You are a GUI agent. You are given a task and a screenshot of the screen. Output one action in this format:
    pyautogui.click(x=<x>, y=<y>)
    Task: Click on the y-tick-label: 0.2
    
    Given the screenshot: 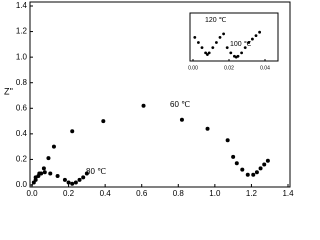 What is the action you would take?
    pyautogui.click(x=22, y=159)
    